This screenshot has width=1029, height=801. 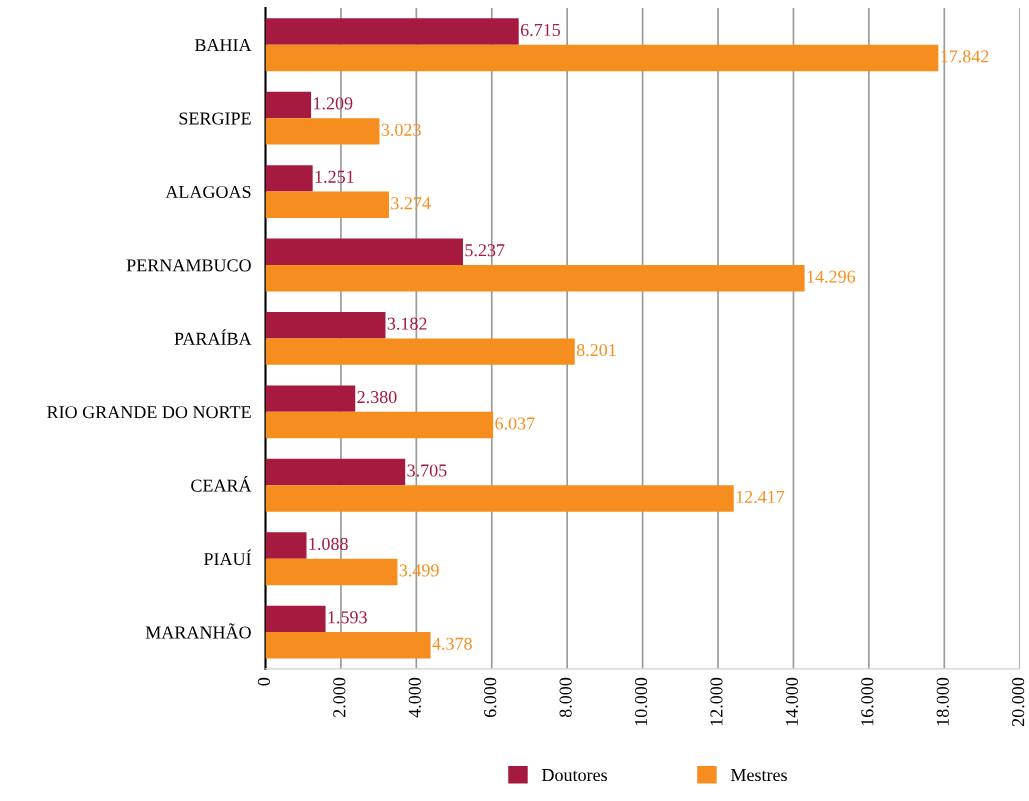 I want to click on data-label: 3.023, so click(x=401, y=129).